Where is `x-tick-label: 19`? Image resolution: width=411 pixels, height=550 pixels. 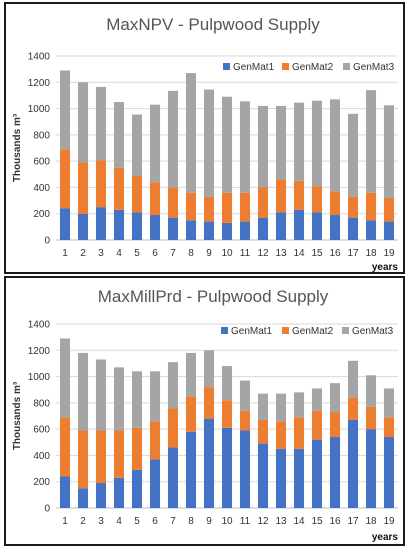 x-tick-label: 19 is located at coordinates (389, 253).